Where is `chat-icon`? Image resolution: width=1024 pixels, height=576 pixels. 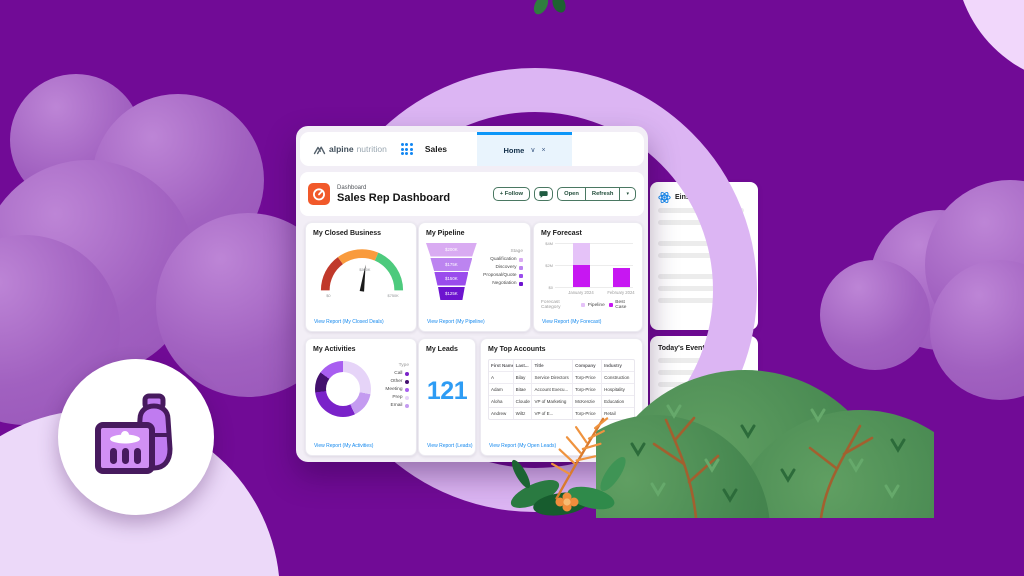 chat-icon is located at coordinates (543, 194).